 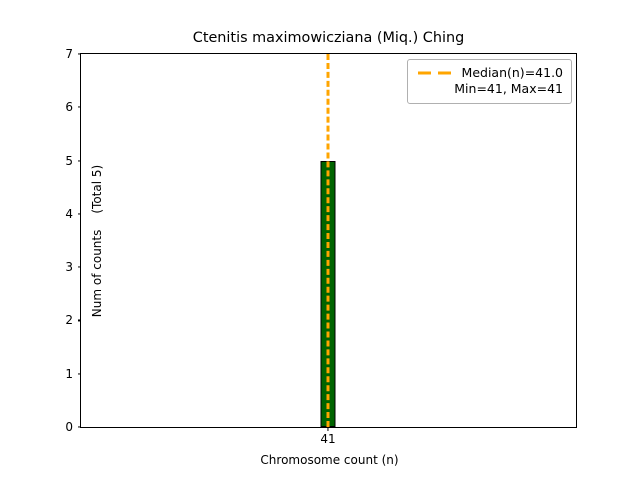 I want to click on y-axis-label: Num of counts (Total 5), so click(x=97, y=240).